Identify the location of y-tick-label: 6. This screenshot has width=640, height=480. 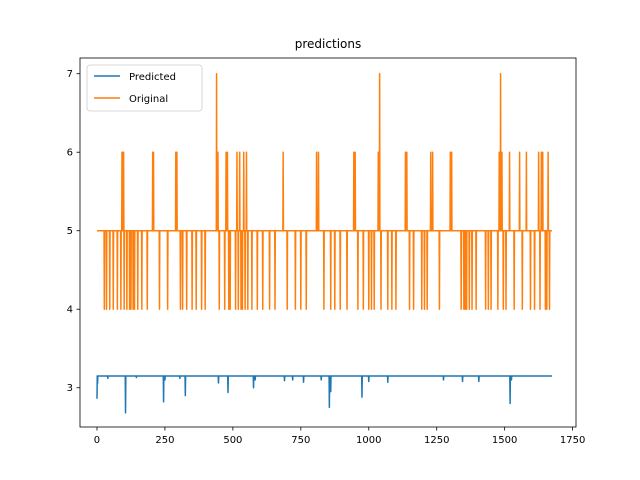
(70, 153).